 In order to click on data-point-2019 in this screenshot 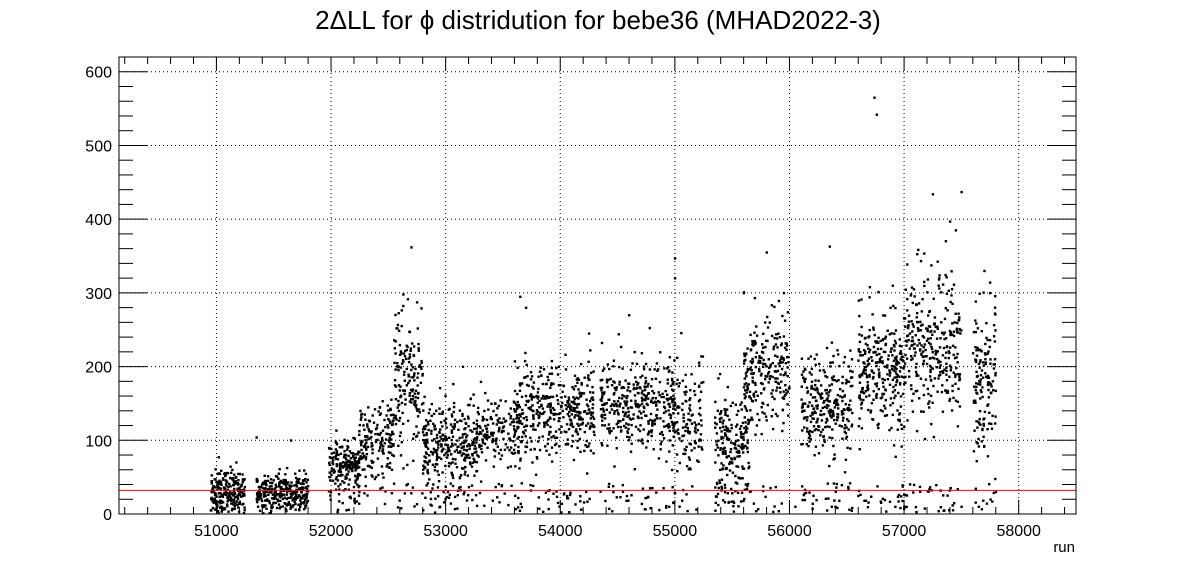, I will do `click(673, 430)`.